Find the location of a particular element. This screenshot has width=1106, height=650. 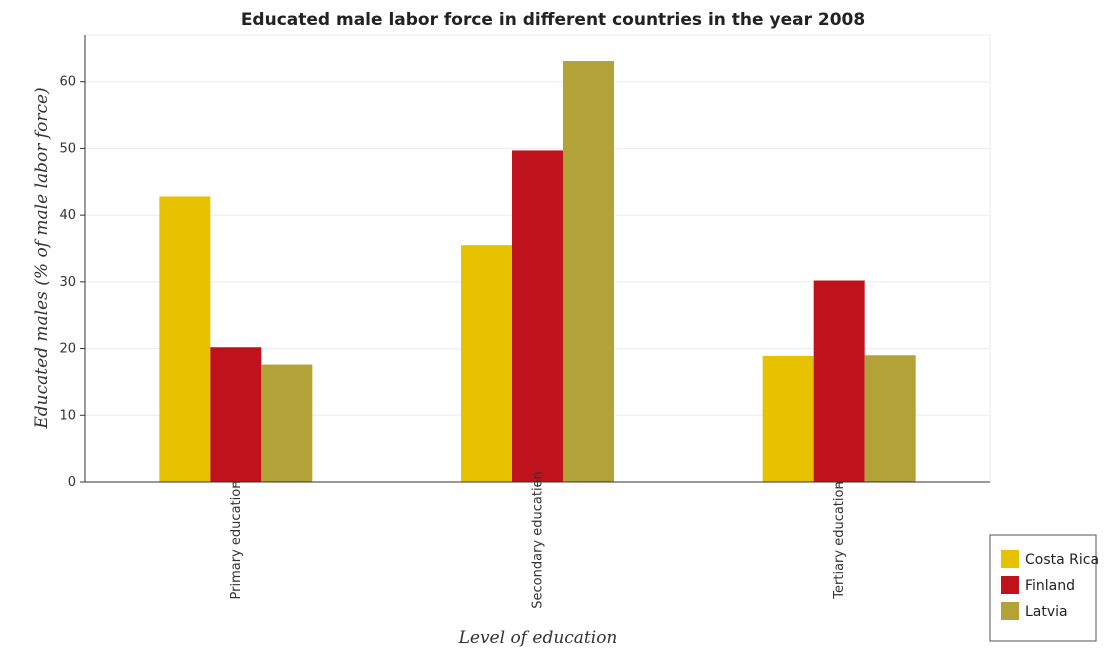

legend-entry: Costa Rica is located at coordinates (1062, 560).